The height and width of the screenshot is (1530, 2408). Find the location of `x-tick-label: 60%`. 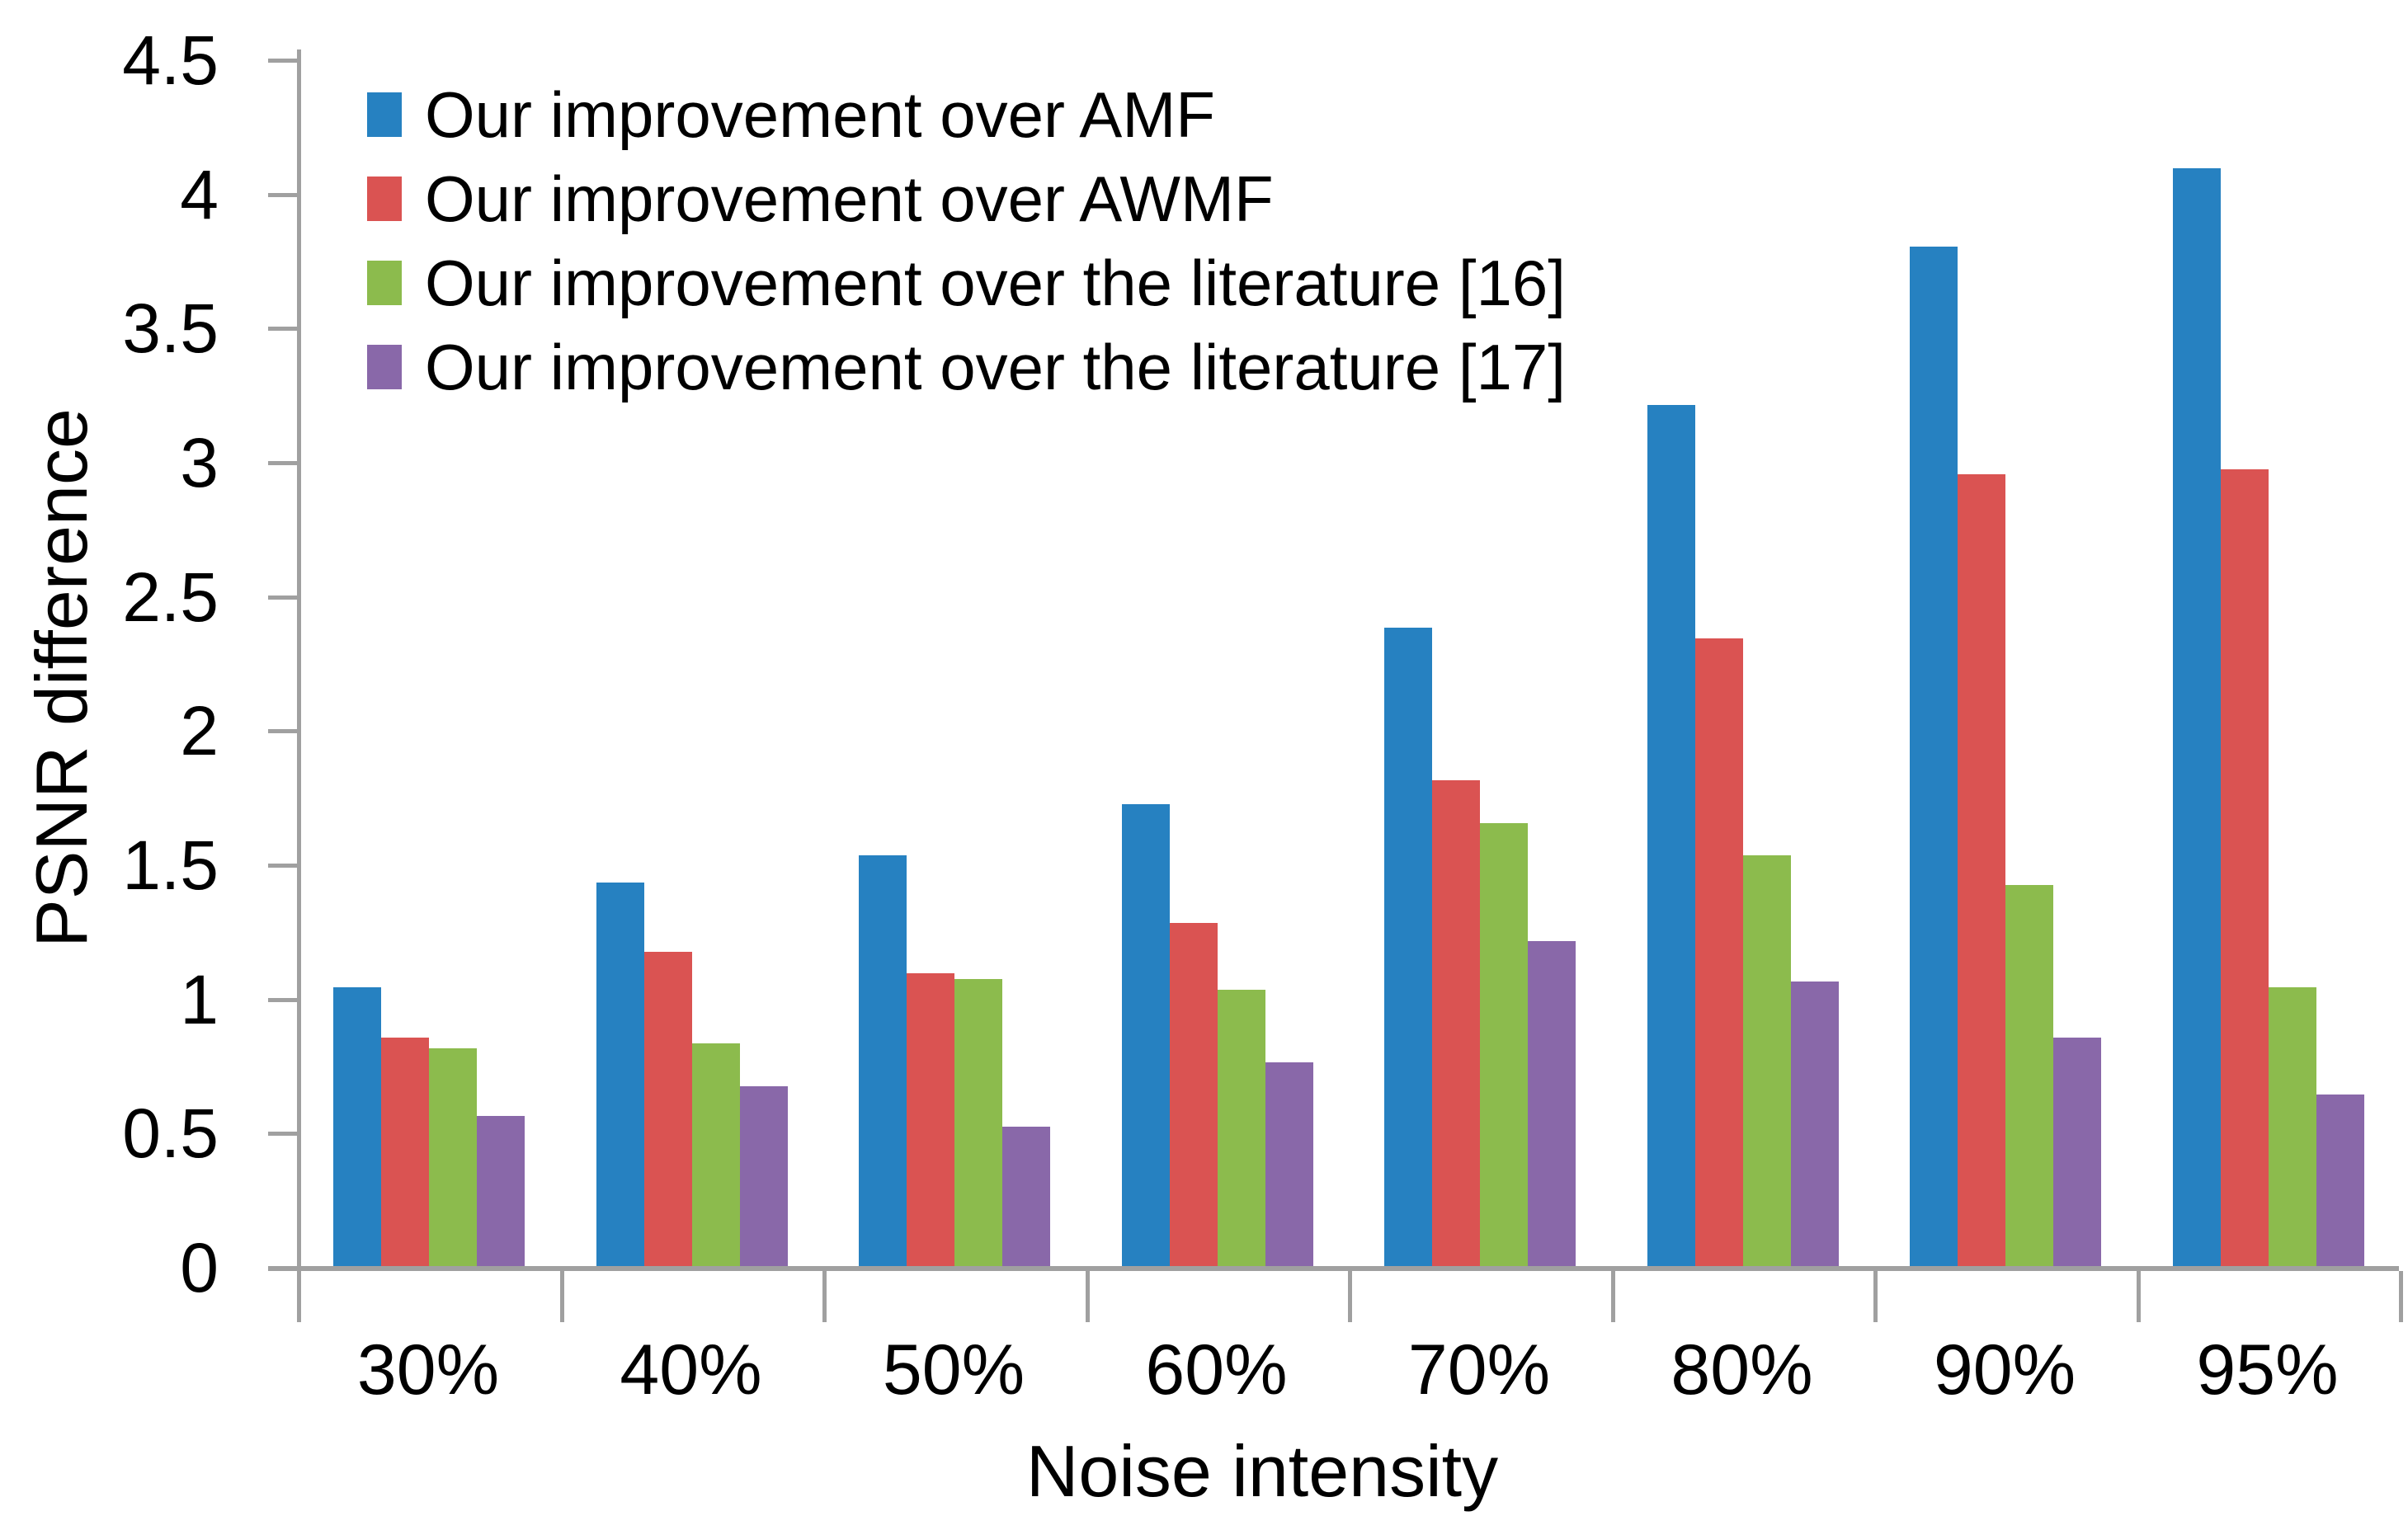

x-tick-label: 60% is located at coordinates (1216, 1370).